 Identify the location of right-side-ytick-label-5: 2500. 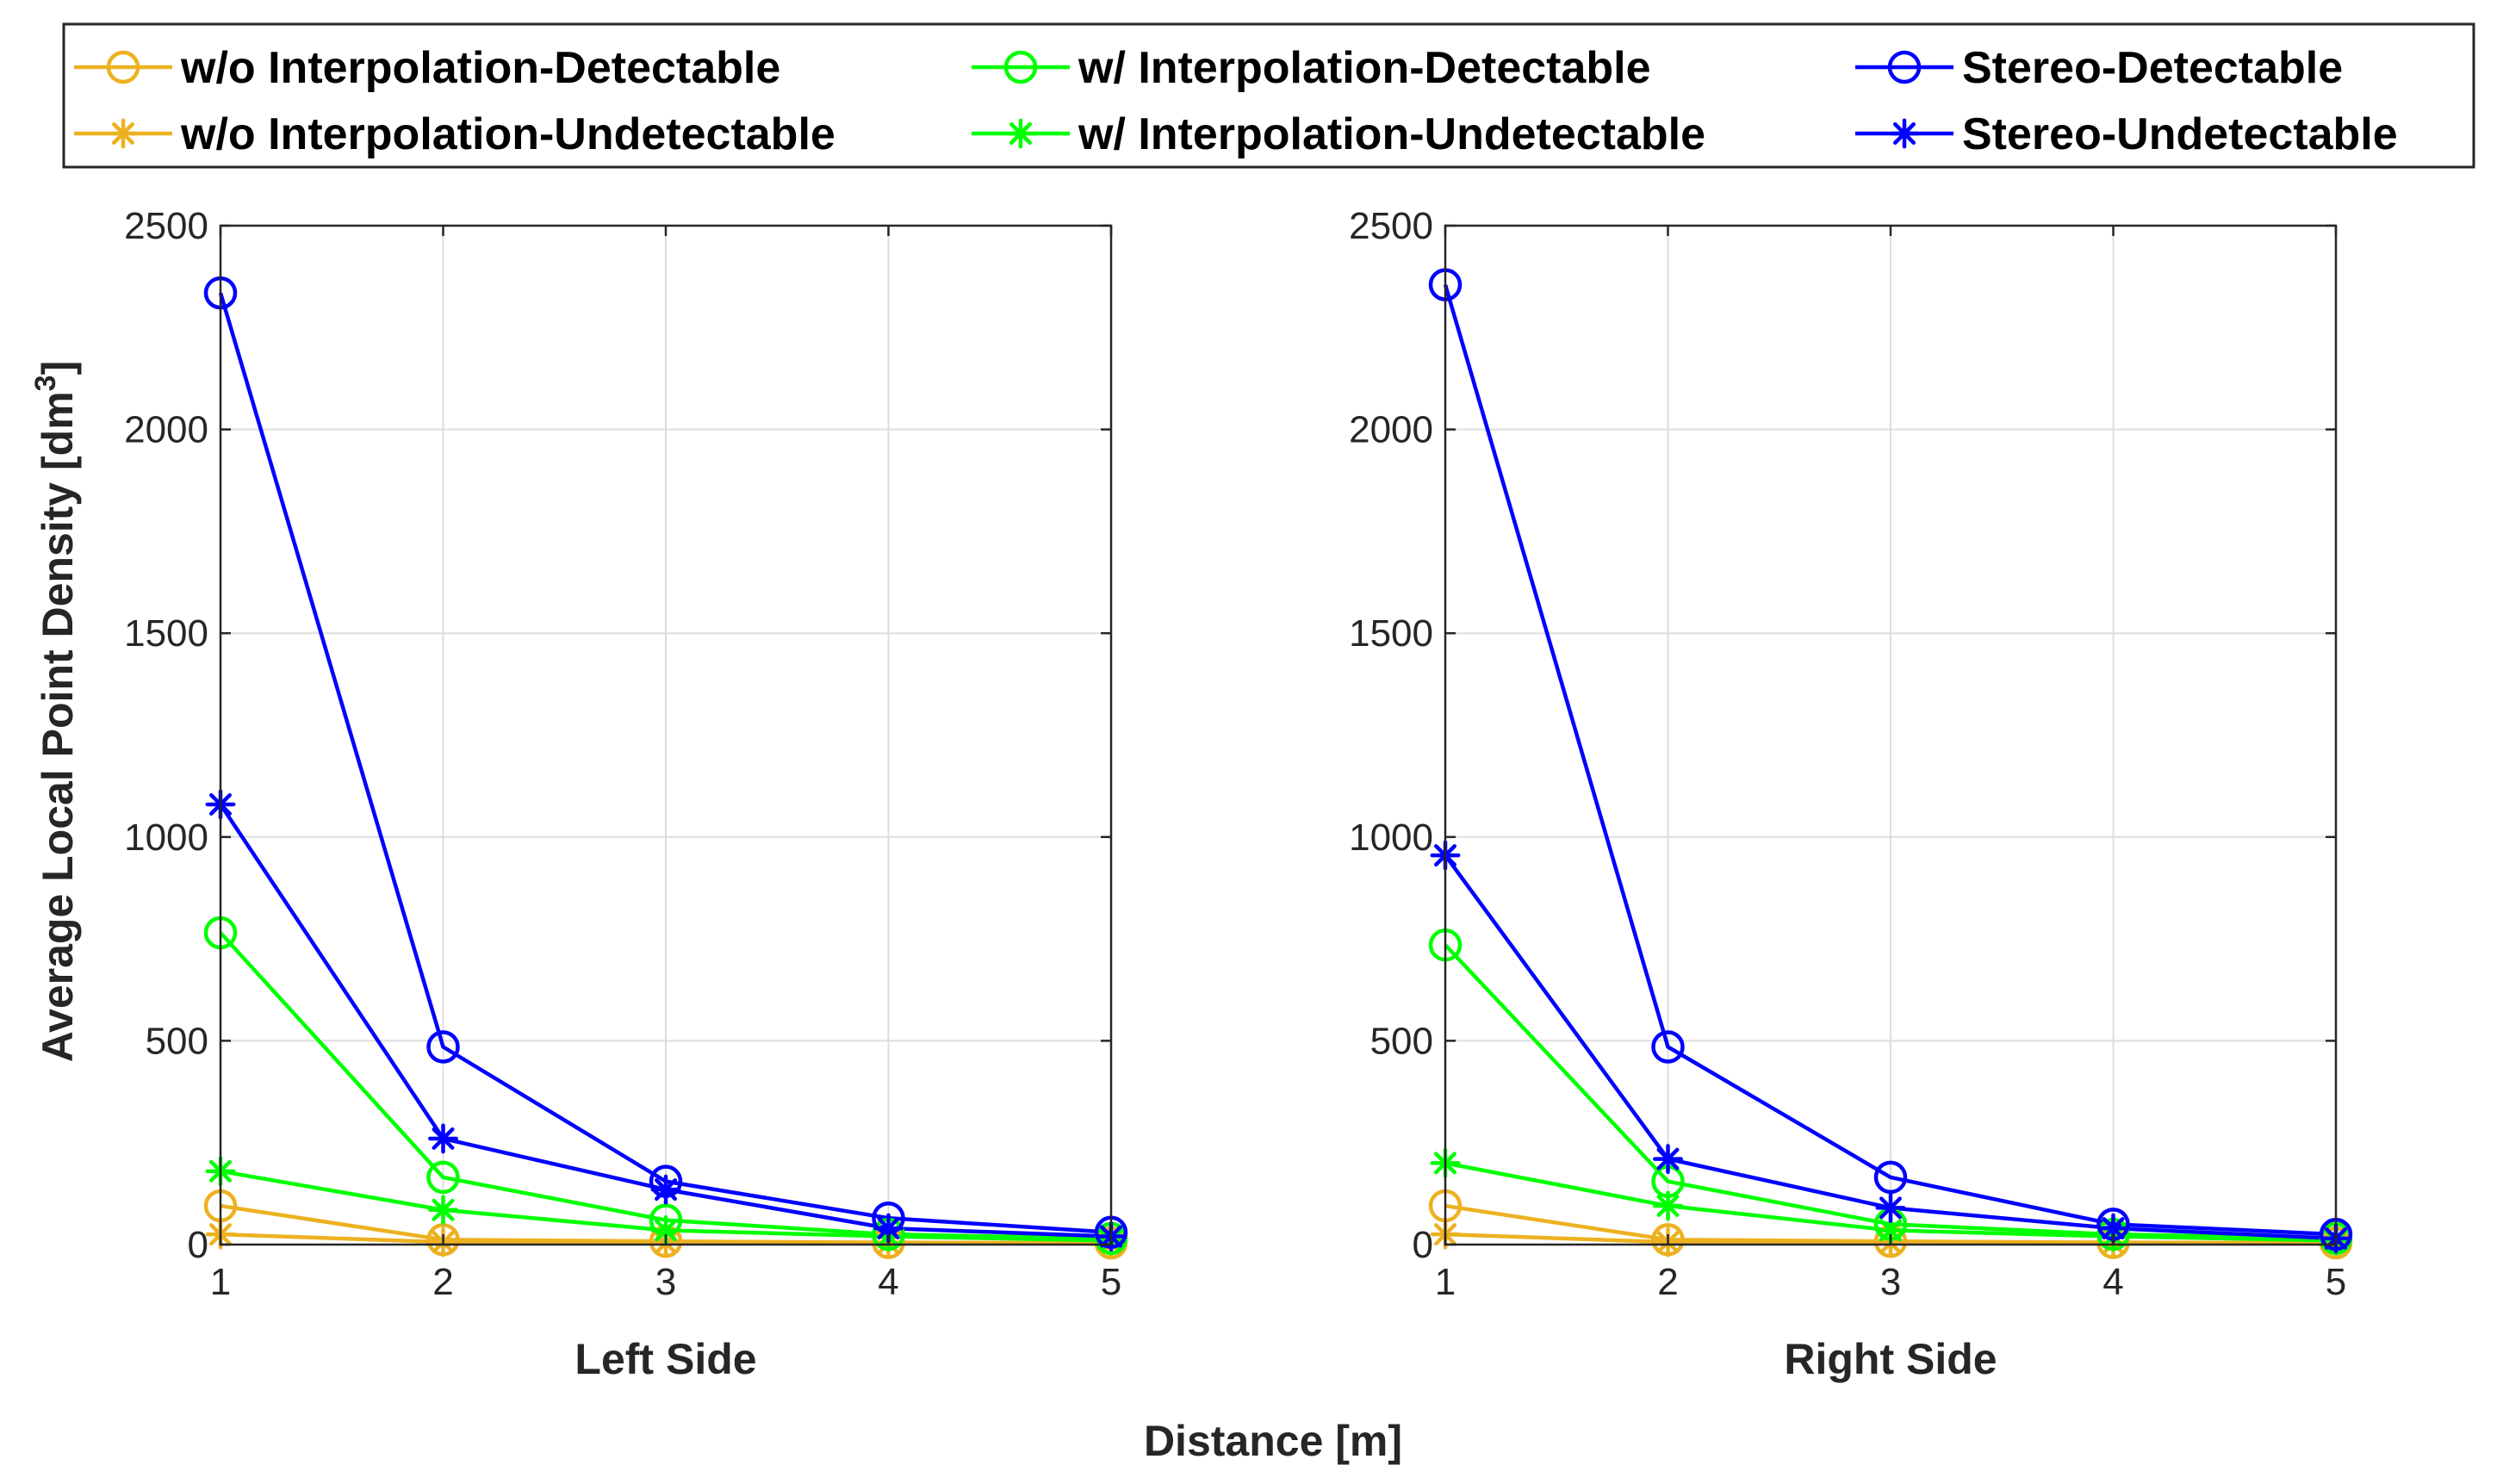
(1391, 226).